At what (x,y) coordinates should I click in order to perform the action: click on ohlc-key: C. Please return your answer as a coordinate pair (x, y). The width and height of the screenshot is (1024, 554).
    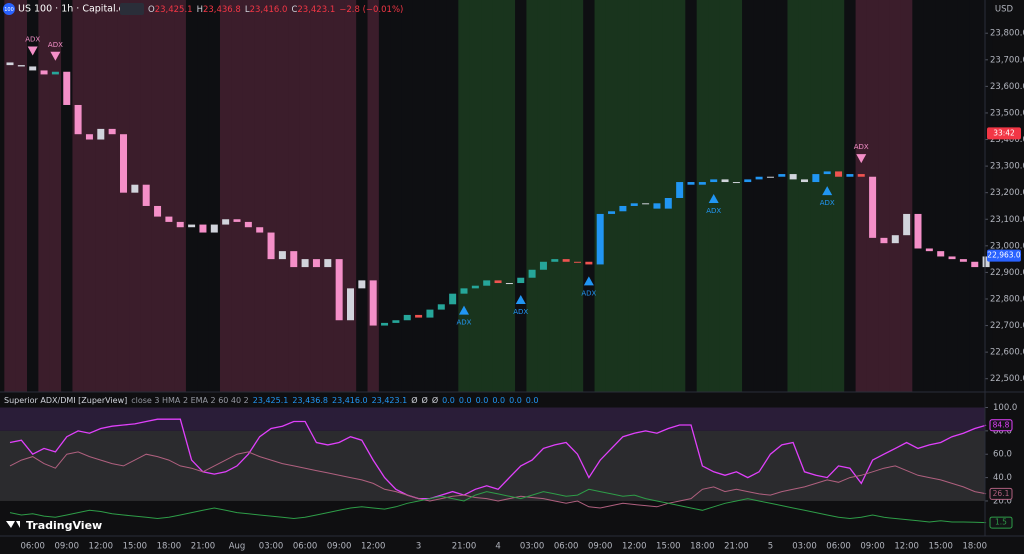
    Looking at the image, I should click on (294, 10).